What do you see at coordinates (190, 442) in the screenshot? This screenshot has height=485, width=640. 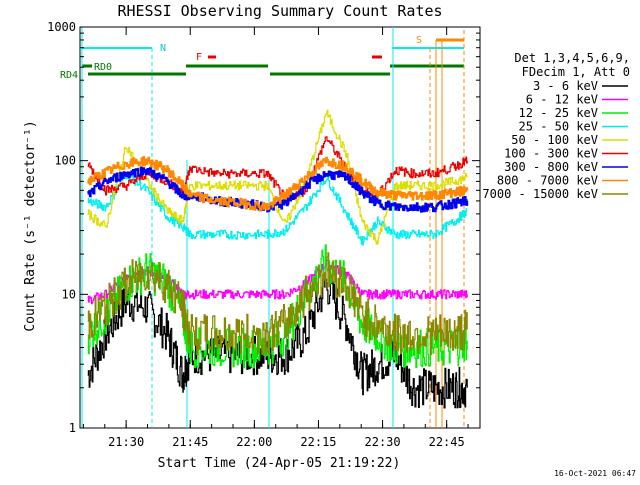 I see `x-tick-label: 21:45` at bounding box center [190, 442].